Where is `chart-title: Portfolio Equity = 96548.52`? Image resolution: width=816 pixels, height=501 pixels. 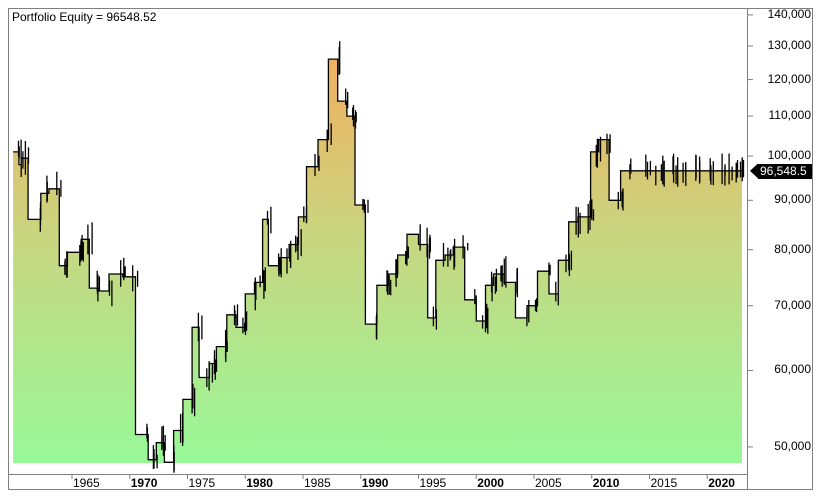 chart-title: Portfolio Equity = 96548.52 is located at coordinates (84, 17).